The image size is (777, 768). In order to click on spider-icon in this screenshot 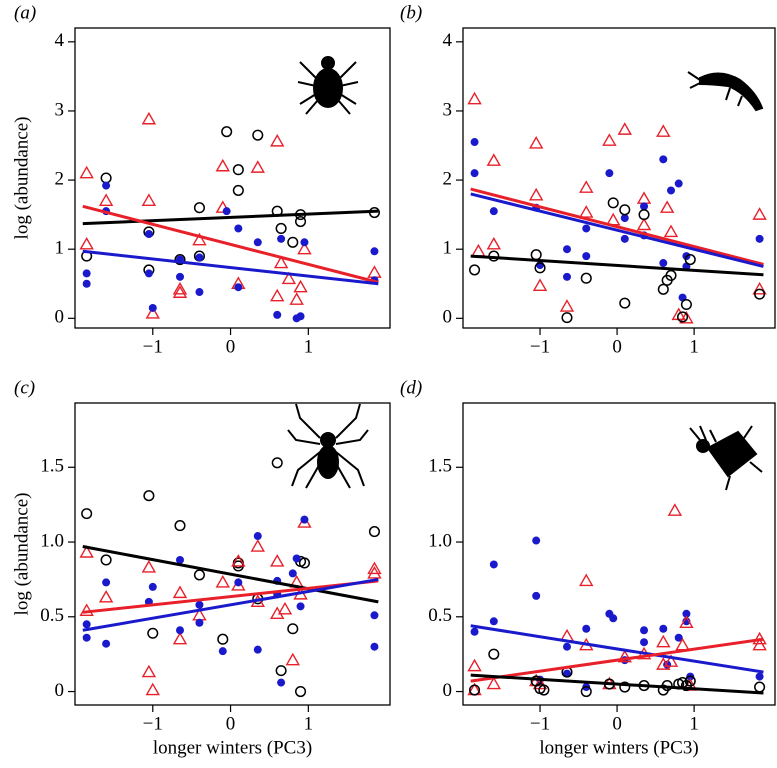, I will do `click(328, 446)`.